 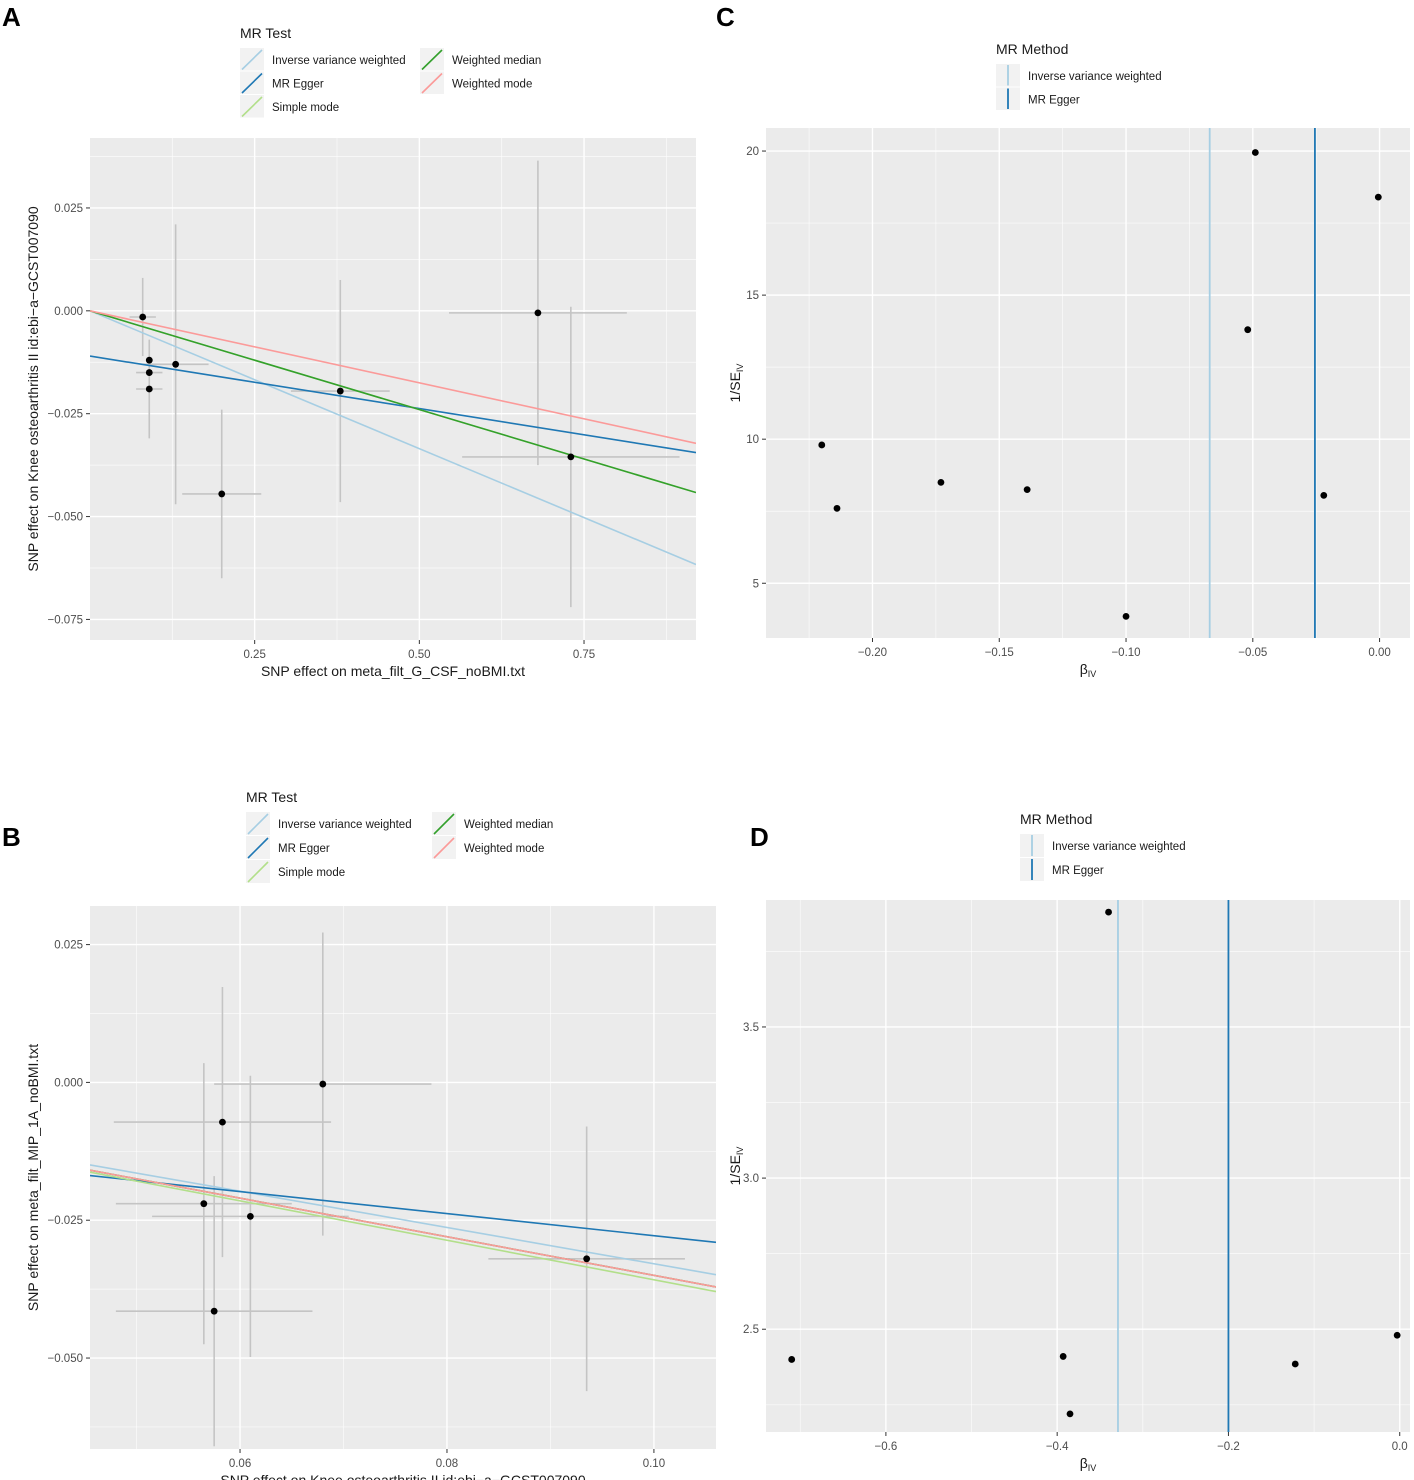 I want to click on x-tick-label: −0.4, so click(x=1057, y=1447).